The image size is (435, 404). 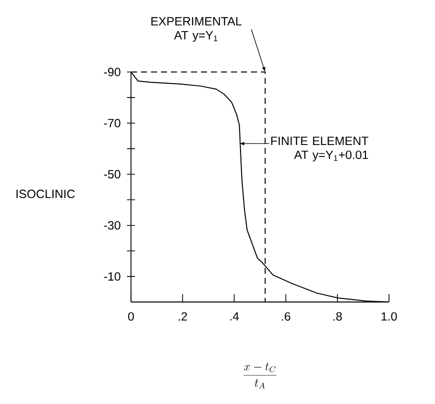 What do you see at coordinates (389, 316) in the screenshot?
I see `x-tick-label: 1.0` at bounding box center [389, 316].